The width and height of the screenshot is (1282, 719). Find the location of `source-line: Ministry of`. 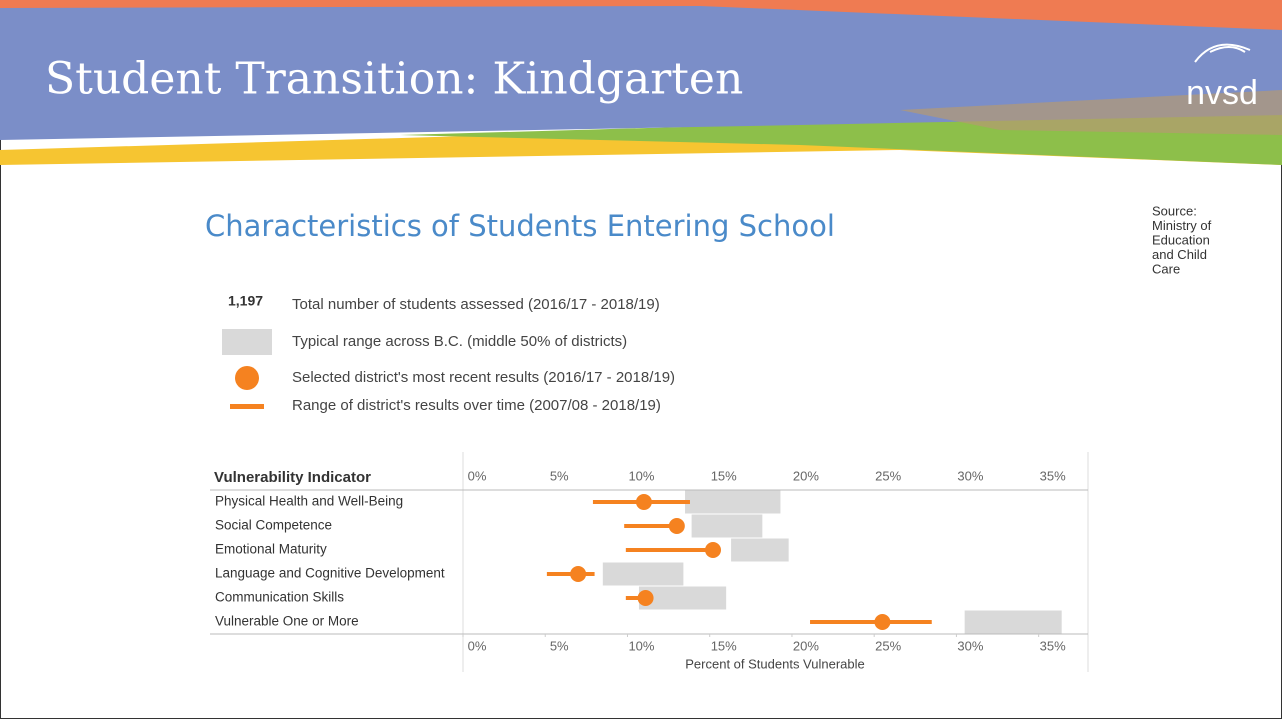

source-line: Ministry of is located at coordinates (1182, 225).